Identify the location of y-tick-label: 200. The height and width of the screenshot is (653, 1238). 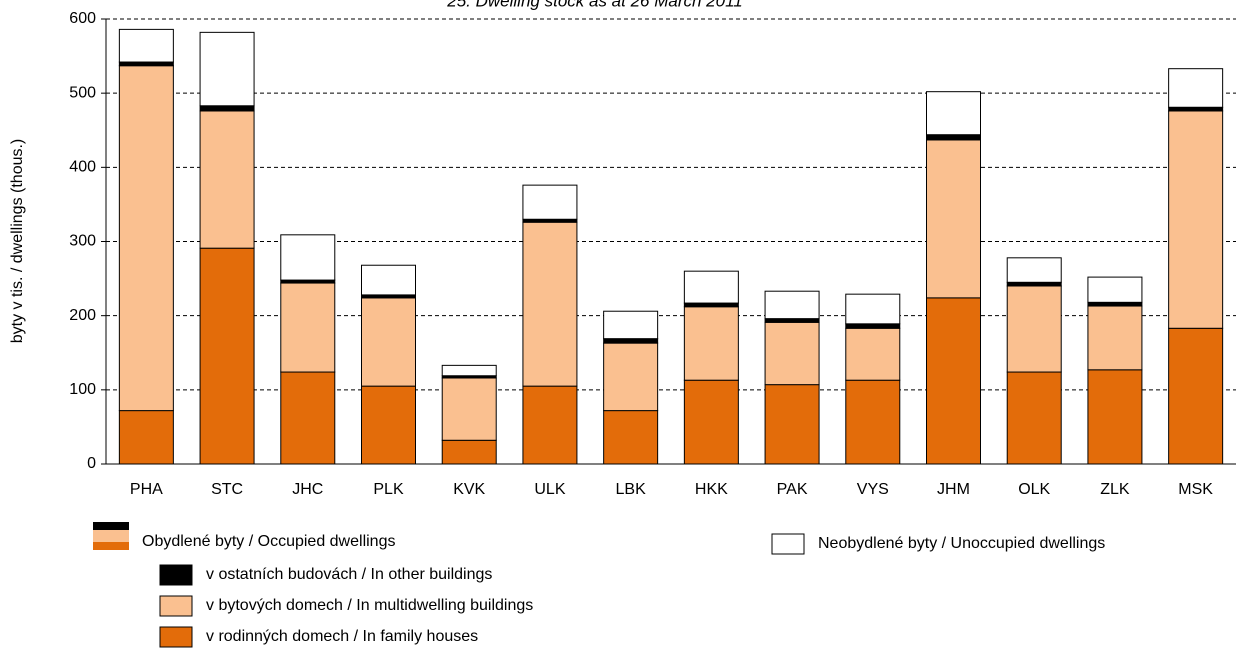
(82, 315).